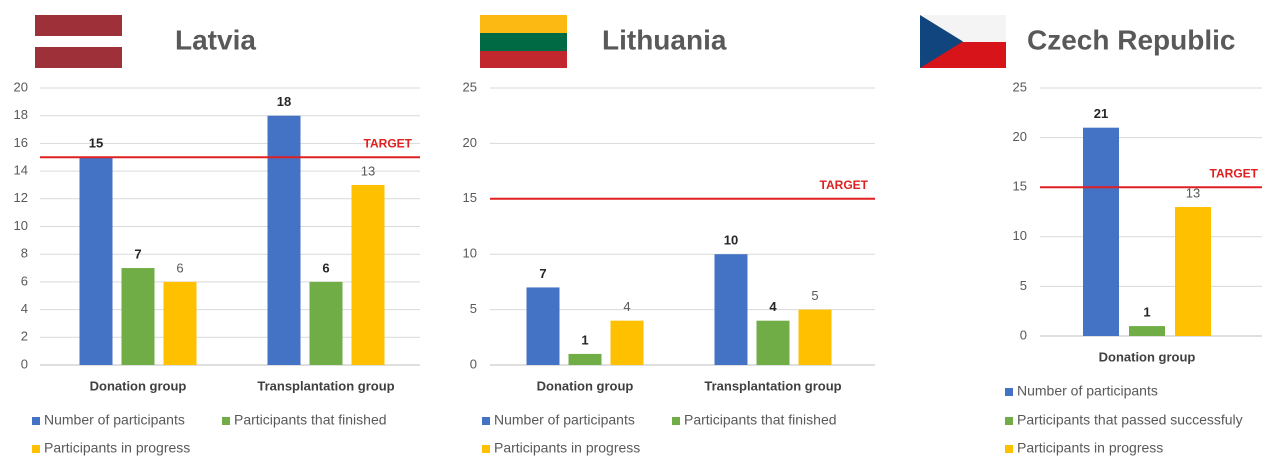  I want to click on chart-title: Czech Republic, so click(1131, 39).